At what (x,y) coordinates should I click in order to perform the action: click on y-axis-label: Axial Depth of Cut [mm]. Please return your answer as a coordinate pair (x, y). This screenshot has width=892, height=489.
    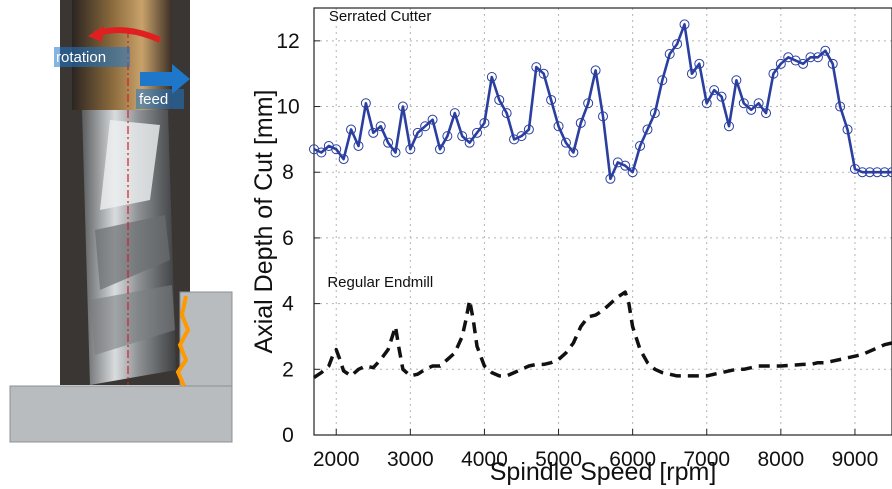
    Looking at the image, I should click on (264, 222).